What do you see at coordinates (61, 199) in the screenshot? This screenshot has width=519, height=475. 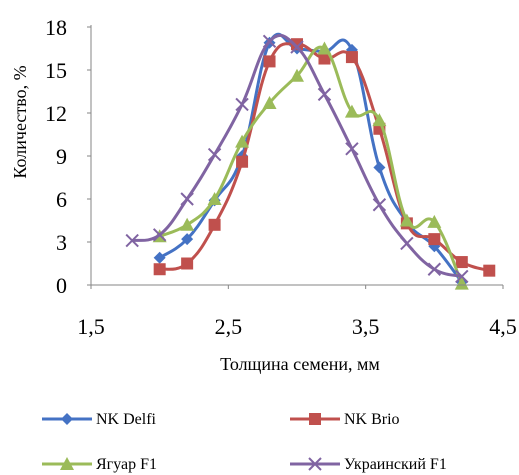 I see `y-tick-label: 6` at bounding box center [61, 199].